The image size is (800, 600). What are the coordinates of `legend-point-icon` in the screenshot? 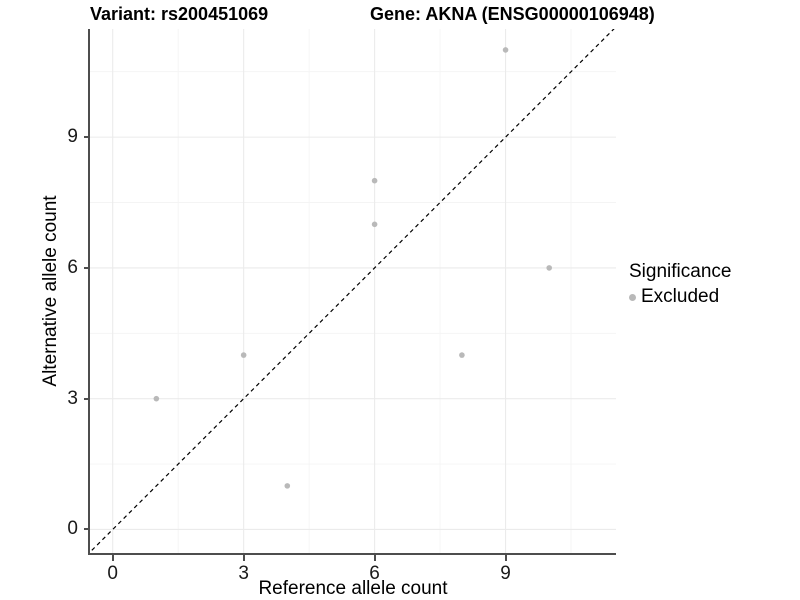 It's located at (632, 297).